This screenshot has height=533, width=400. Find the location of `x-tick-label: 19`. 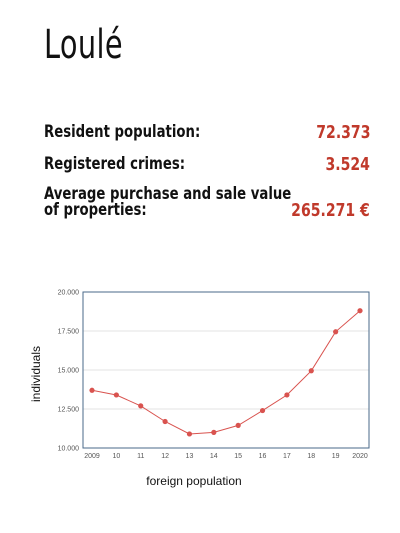

x-tick-label: 19 is located at coordinates (336, 456).